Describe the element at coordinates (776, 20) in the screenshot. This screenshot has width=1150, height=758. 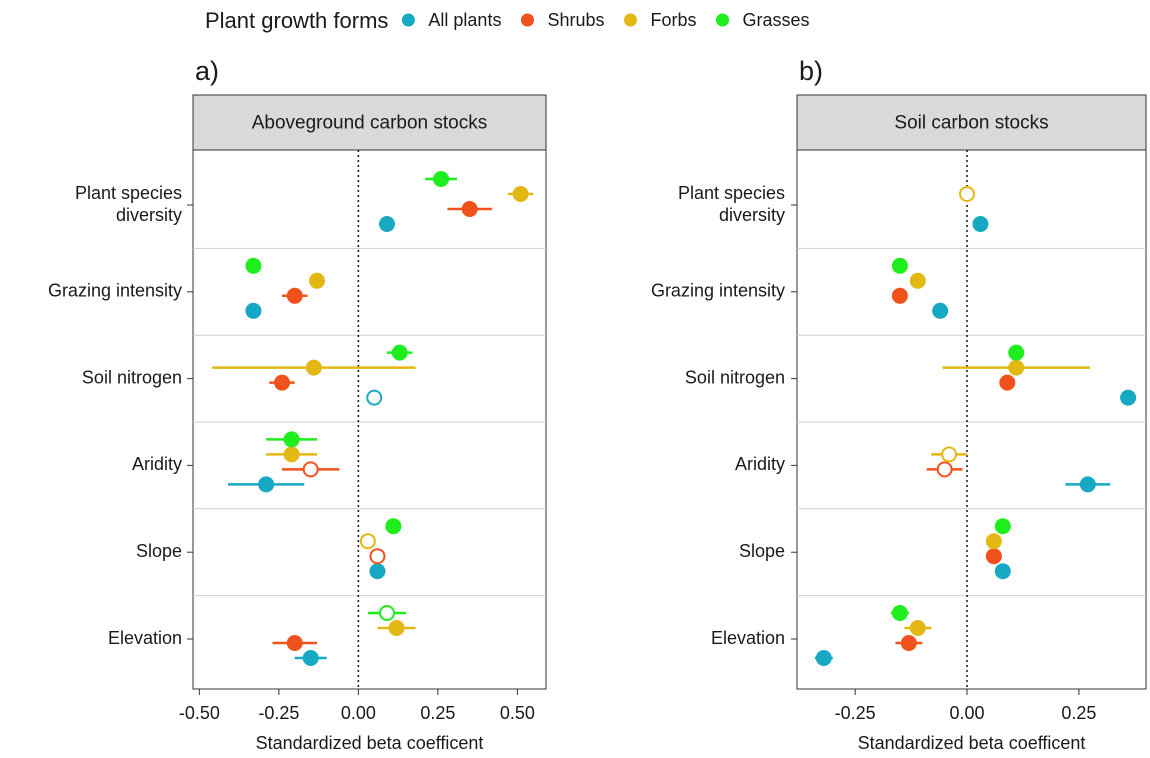
I see `legend-label: Grasses` at that location.